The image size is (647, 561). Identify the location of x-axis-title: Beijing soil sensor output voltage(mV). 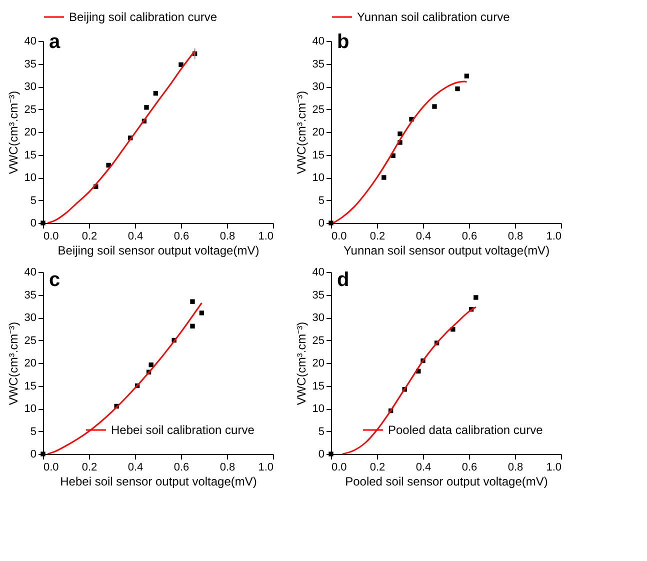
(159, 251).